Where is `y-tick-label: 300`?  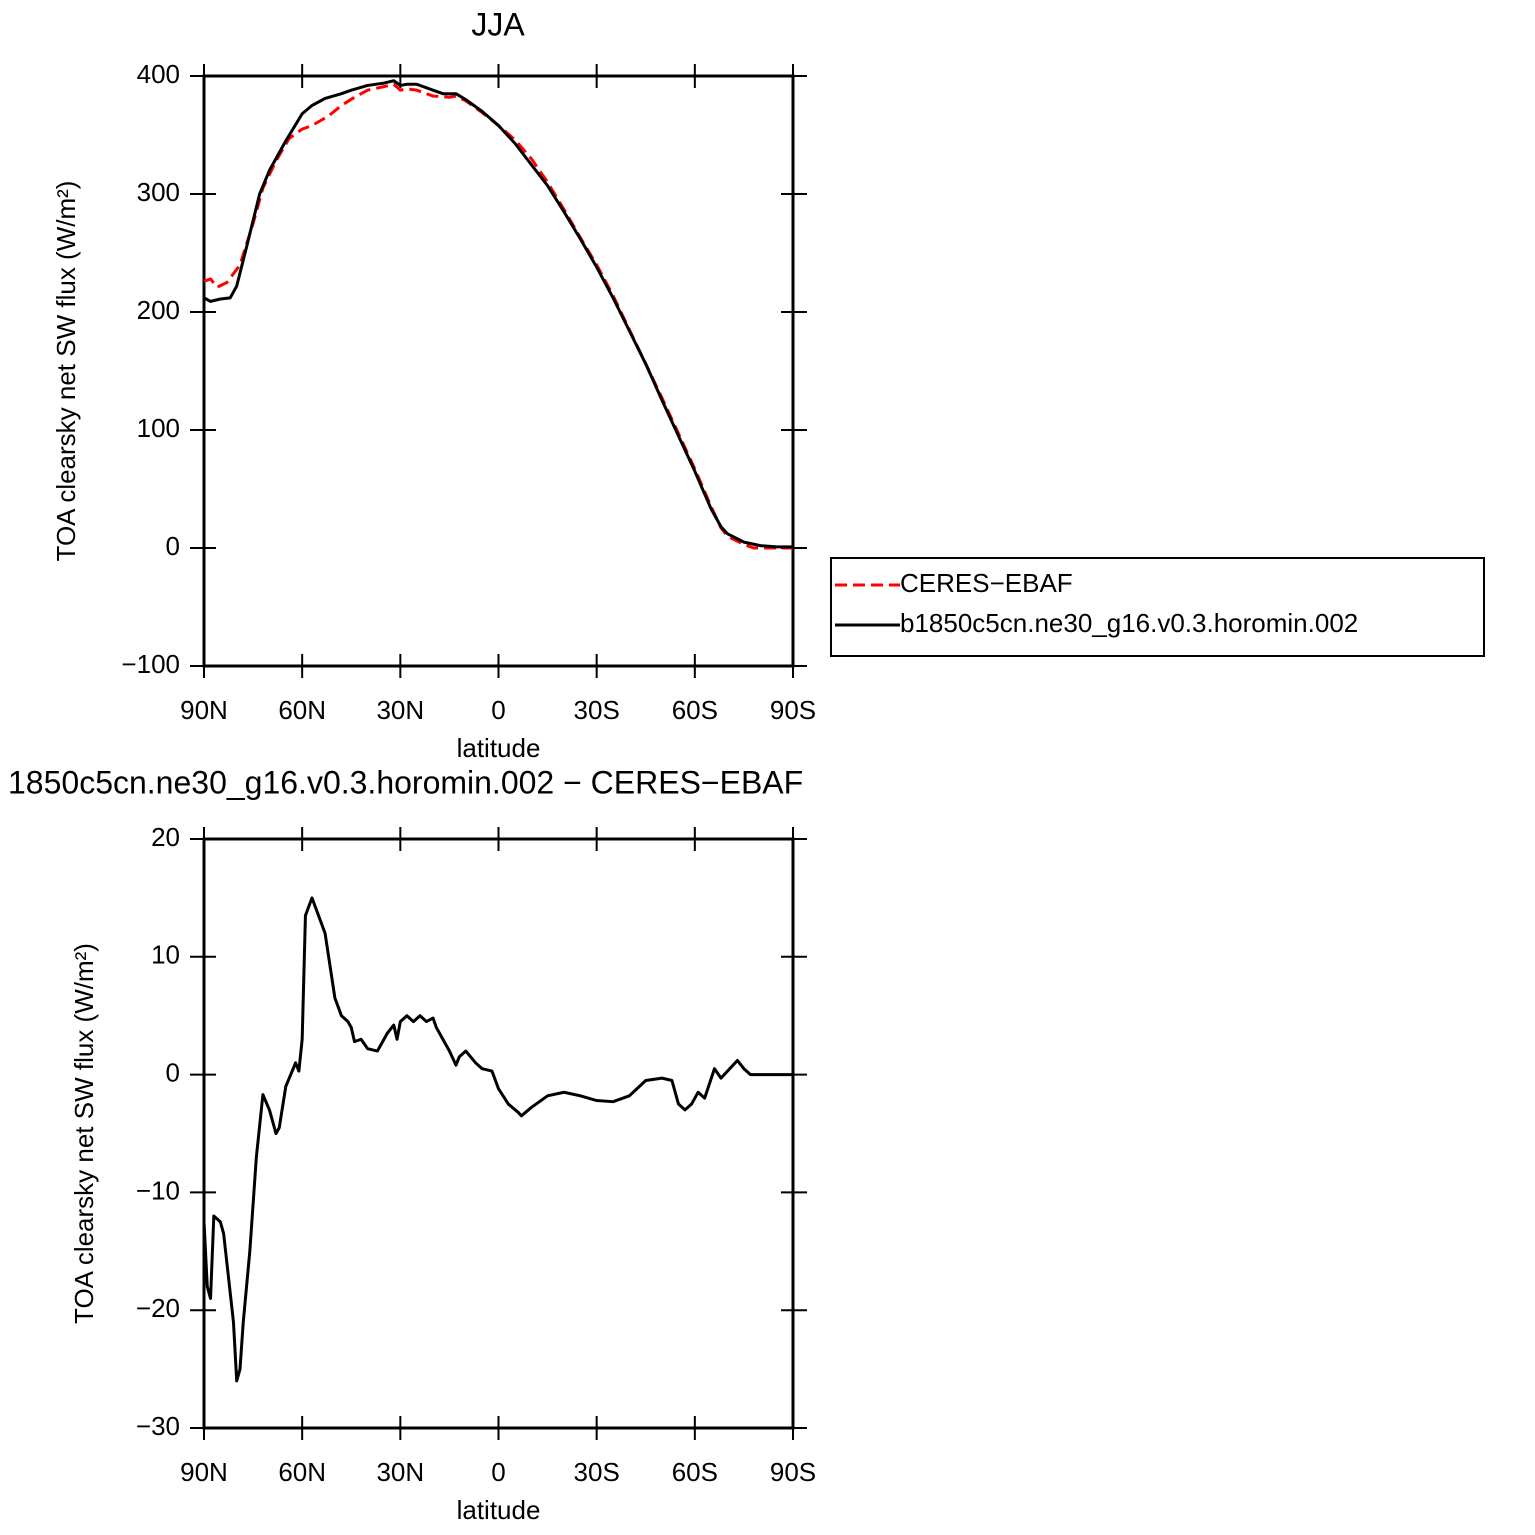 y-tick-label: 300 is located at coordinates (158, 192).